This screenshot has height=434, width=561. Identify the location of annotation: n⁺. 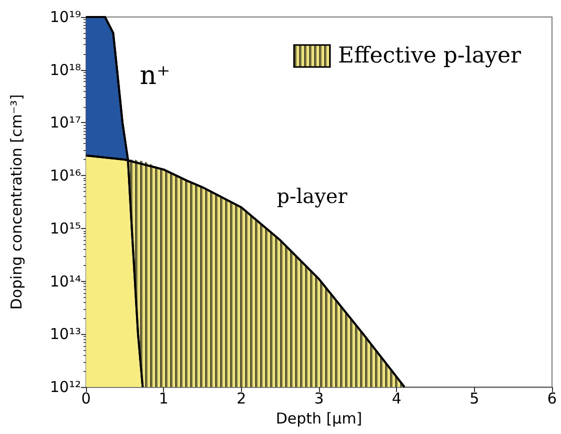
(155, 76).